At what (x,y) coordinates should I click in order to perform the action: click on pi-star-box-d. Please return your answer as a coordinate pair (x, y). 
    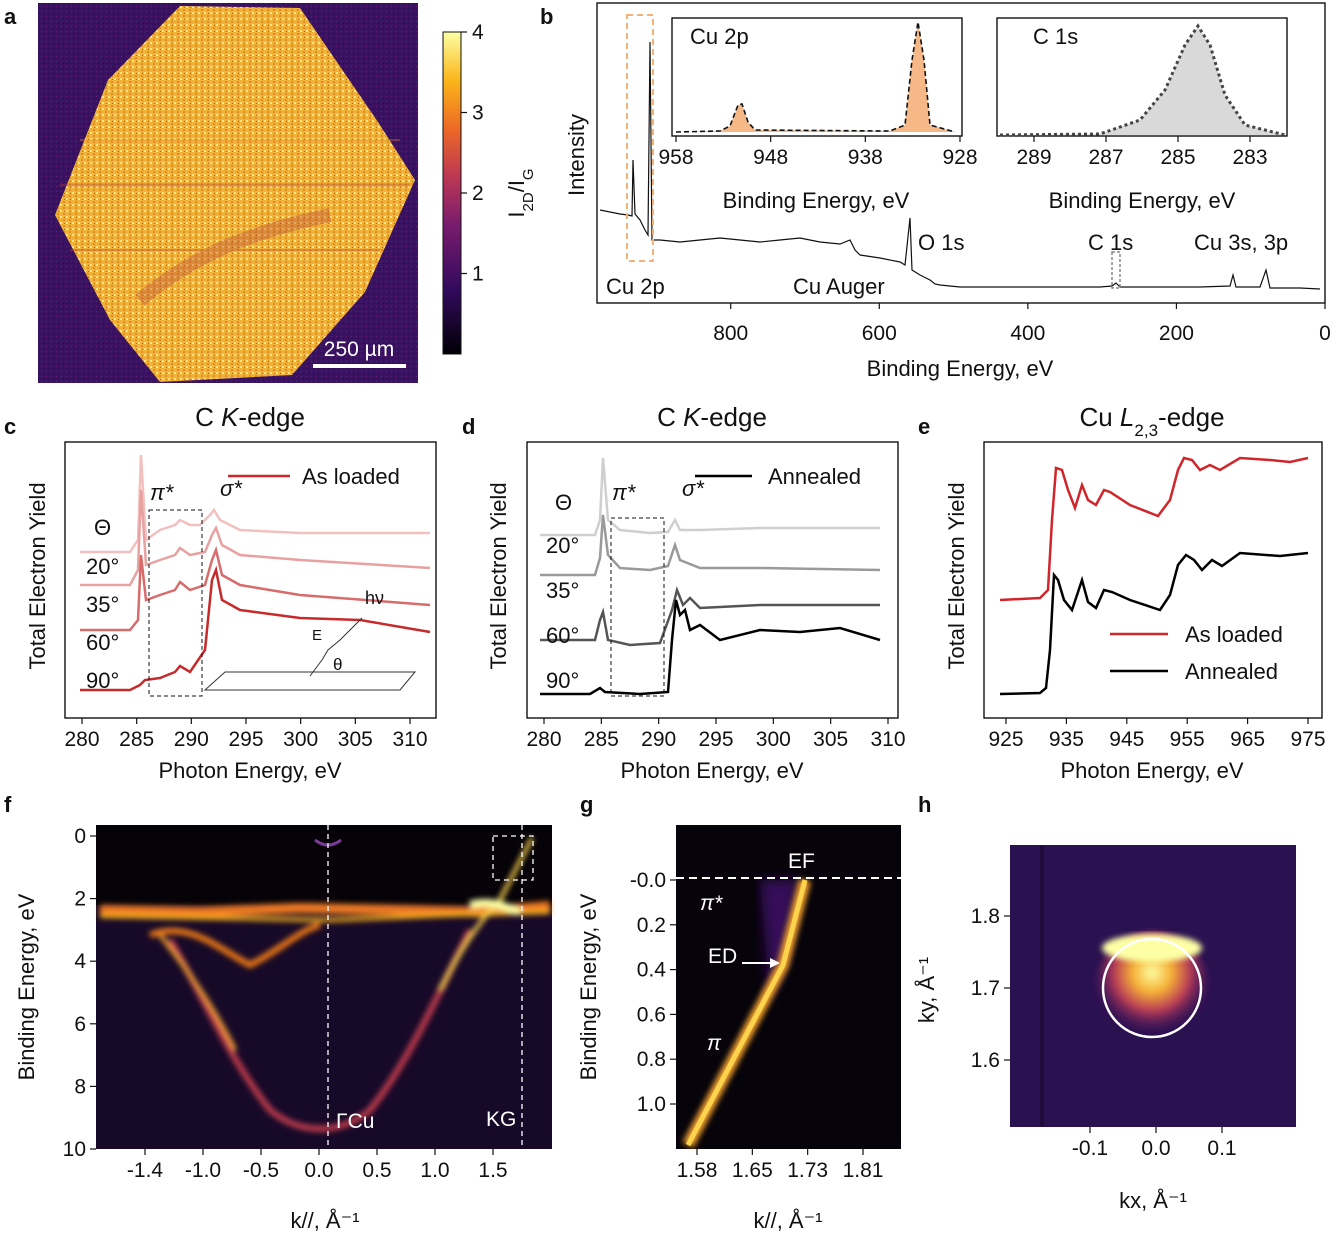
    Looking at the image, I should click on (637, 607).